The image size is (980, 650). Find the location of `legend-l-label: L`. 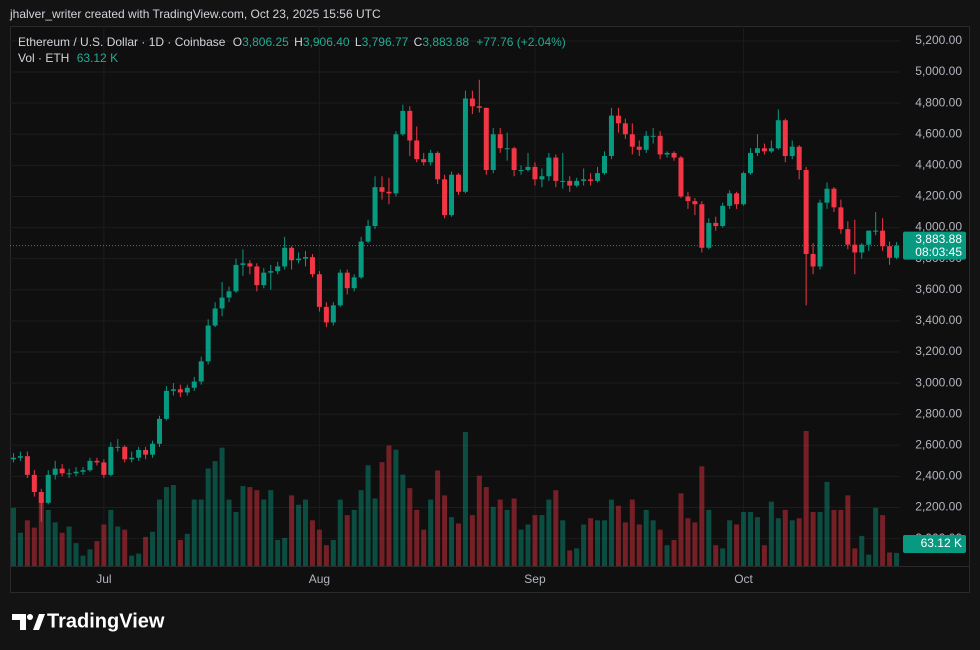

legend-l-label: L is located at coordinates (358, 42).